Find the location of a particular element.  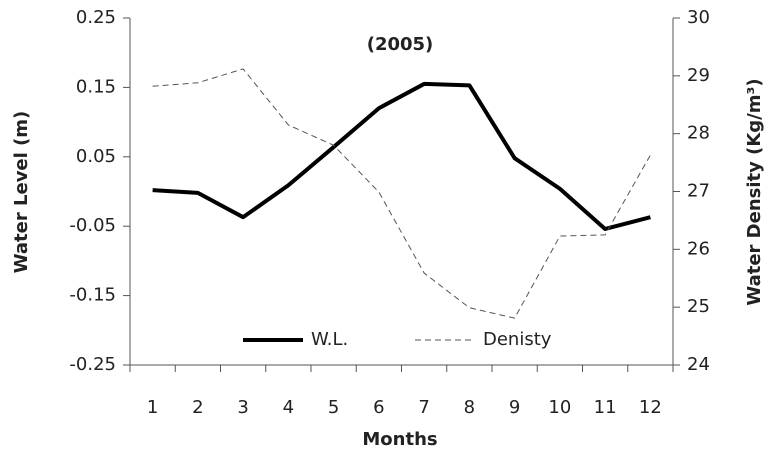

x-tick-label: 8 is located at coordinates (469, 407).